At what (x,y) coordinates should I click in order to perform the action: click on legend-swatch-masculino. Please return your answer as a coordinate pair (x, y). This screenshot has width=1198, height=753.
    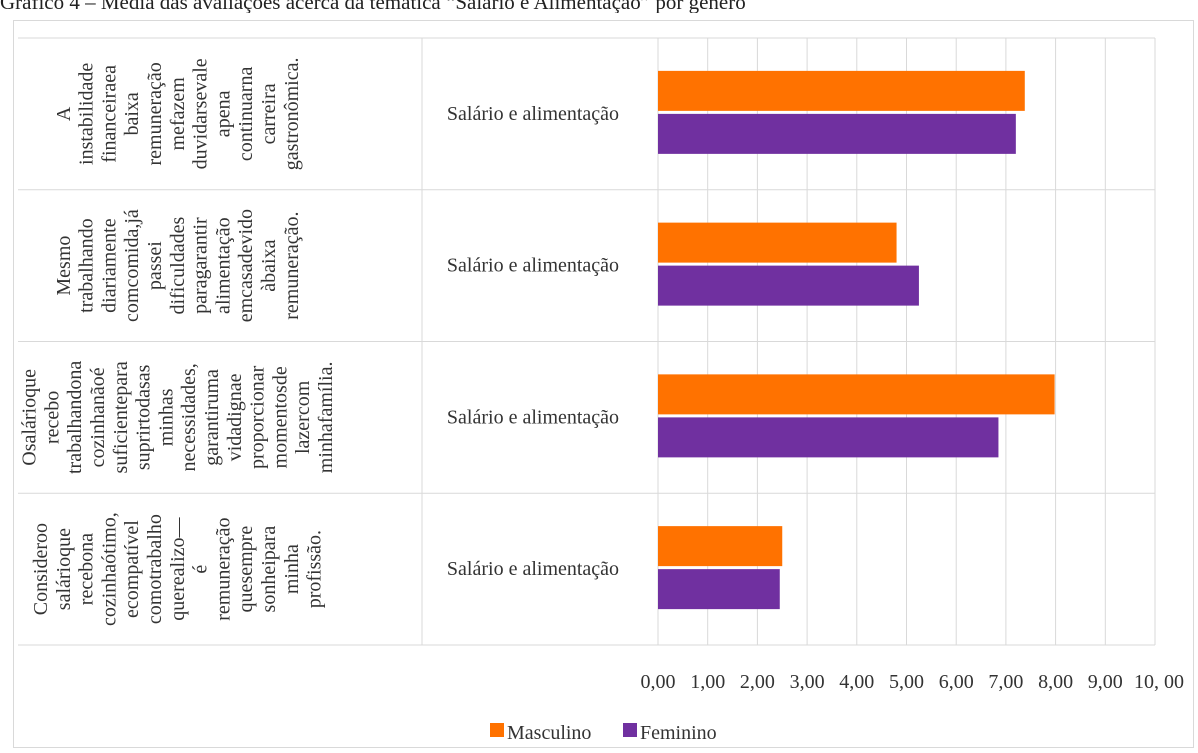
    Looking at the image, I should click on (497, 730).